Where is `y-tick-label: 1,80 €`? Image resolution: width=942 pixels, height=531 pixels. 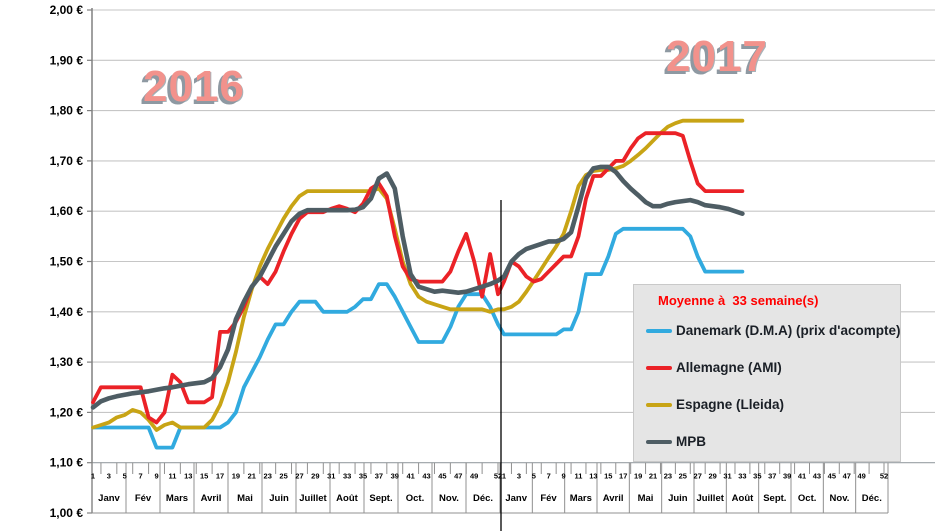 y-tick-label: 1,80 € is located at coordinates (67, 111).